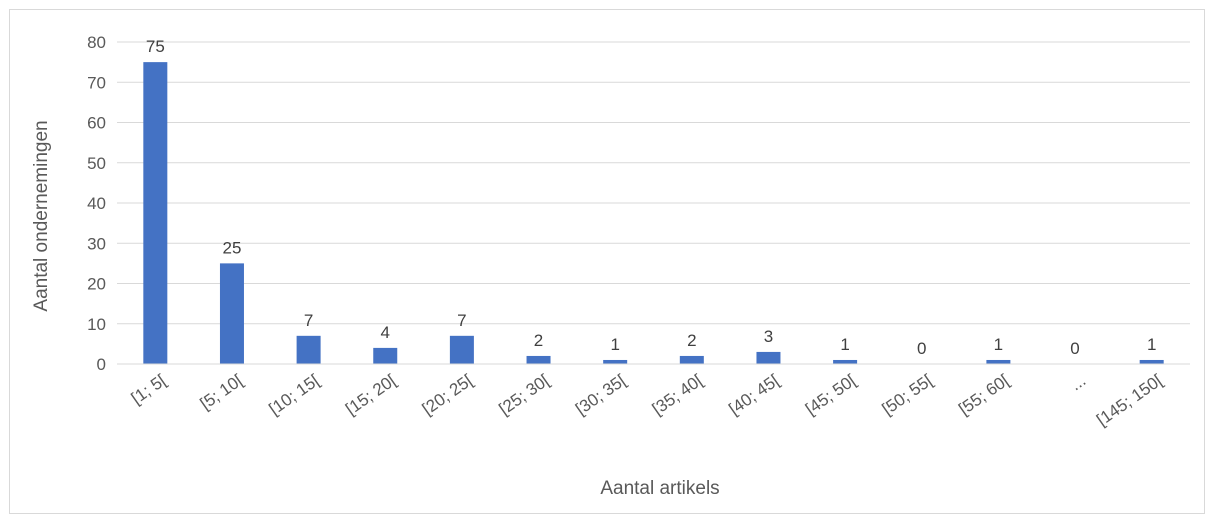  Describe the element at coordinates (984, 395) in the screenshot. I see `x-tick-label: [55; 60[` at that location.